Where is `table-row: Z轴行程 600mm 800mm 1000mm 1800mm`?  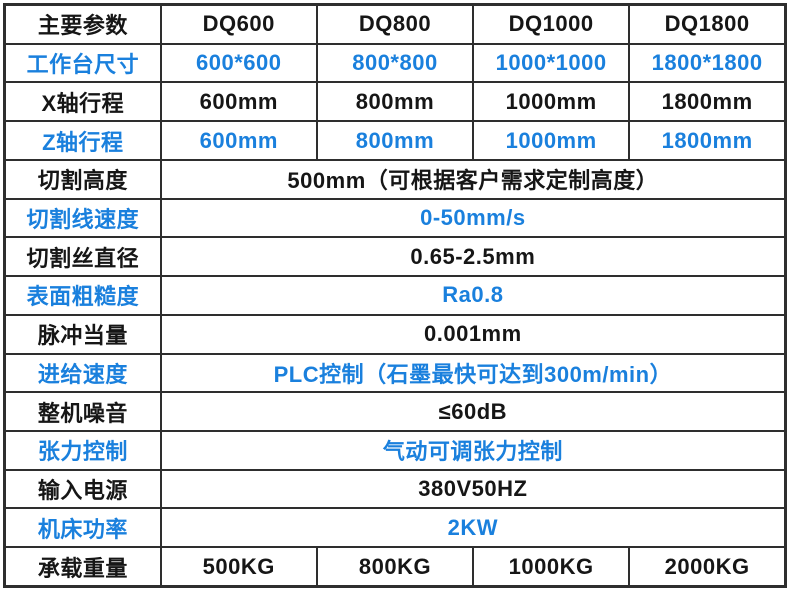
table-row: Z轴行程 600mm 800mm 1000mm 1800mm is located at coordinates (395, 140).